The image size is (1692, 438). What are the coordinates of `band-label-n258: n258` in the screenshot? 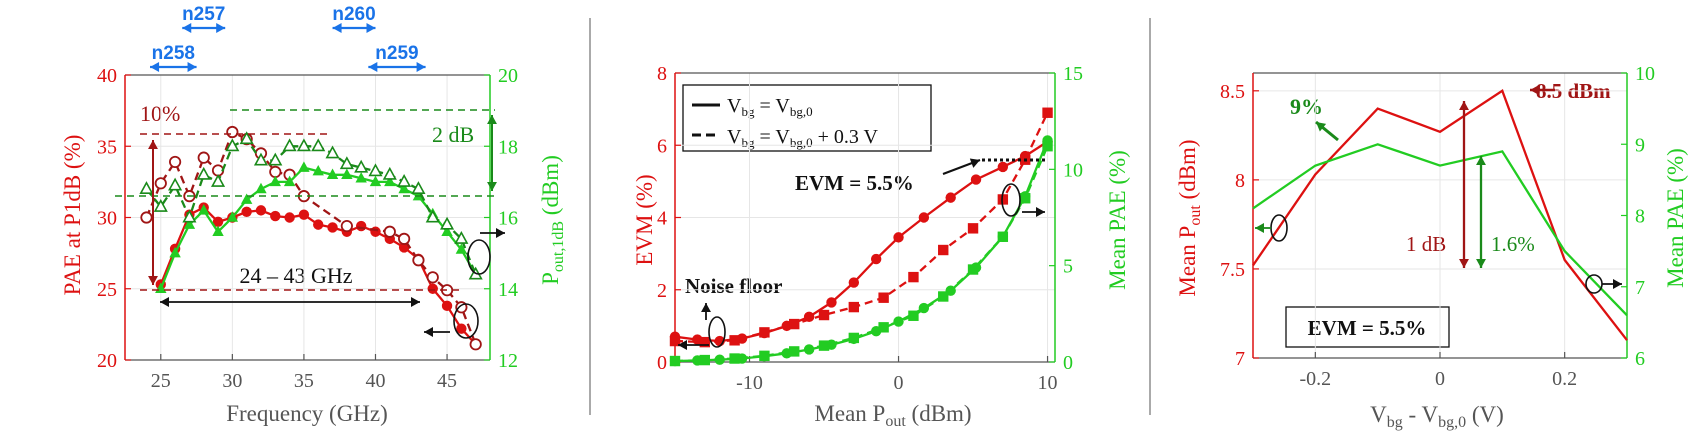 It's located at (173, 53).